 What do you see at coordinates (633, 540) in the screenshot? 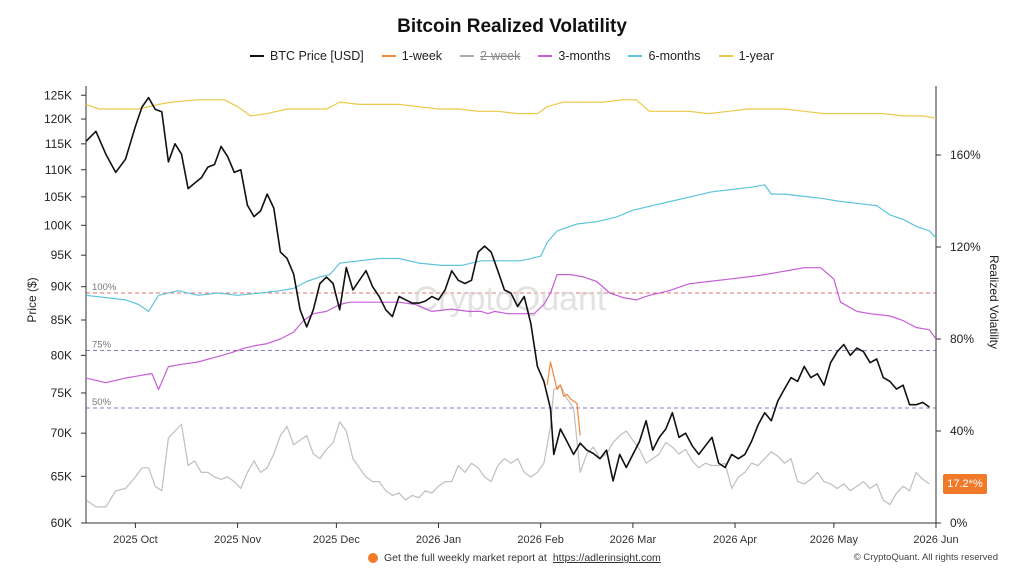
I see `x-tick-label: 2026 Mar` at bounding box center [633, 540].